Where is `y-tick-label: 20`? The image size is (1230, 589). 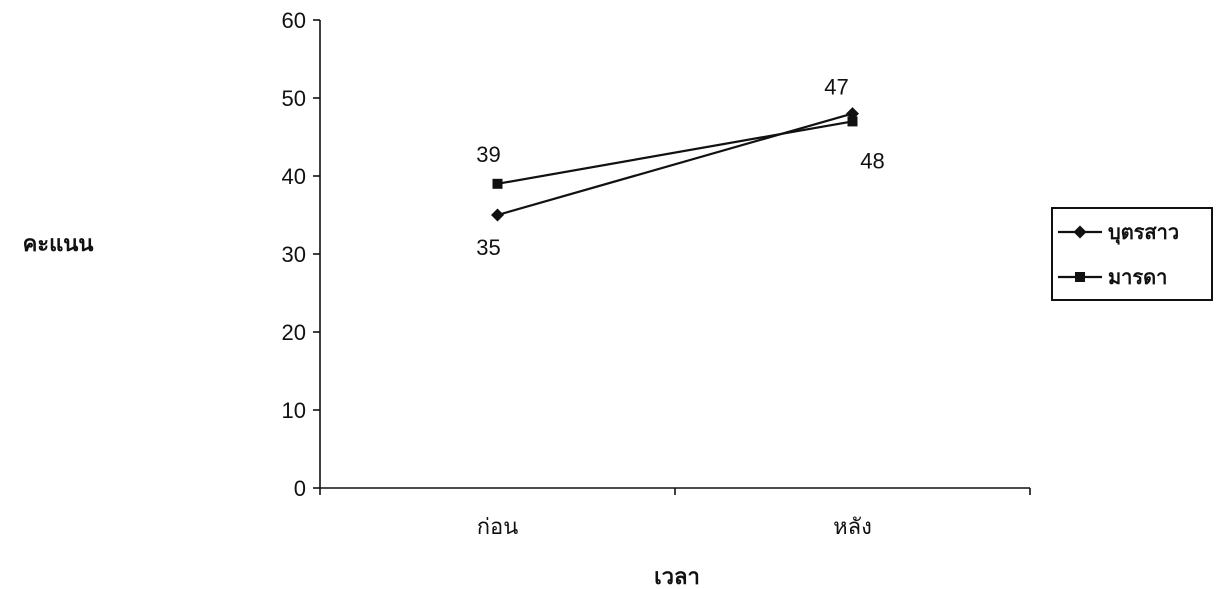 y-tick-label: 20 is located at coordinates (294, 332).